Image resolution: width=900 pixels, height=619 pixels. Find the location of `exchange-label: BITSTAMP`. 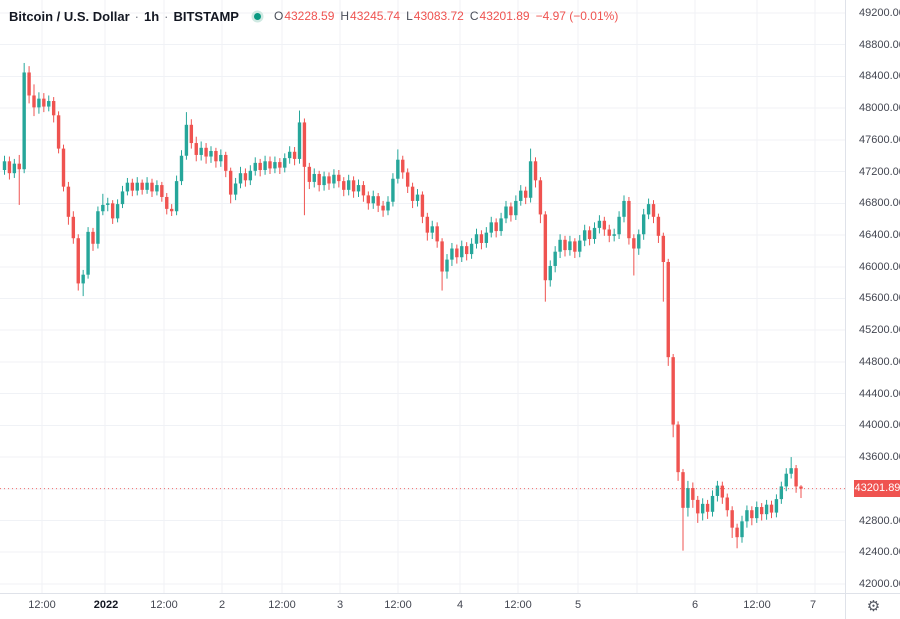

exchange-label: BITSTAMP is located at coordinates (206, 16).